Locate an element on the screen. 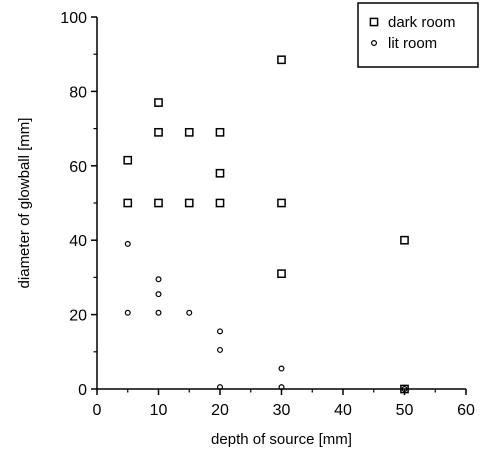 This screenshot has width=489, height=455. y-tick-label: 60 is located at coordinates (78, 167).